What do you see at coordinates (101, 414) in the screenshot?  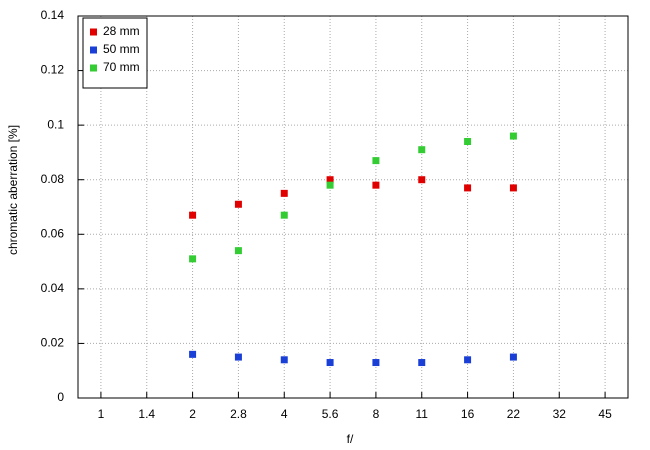 I see `x-tick-label: 1` at bounding box center [101, 414].